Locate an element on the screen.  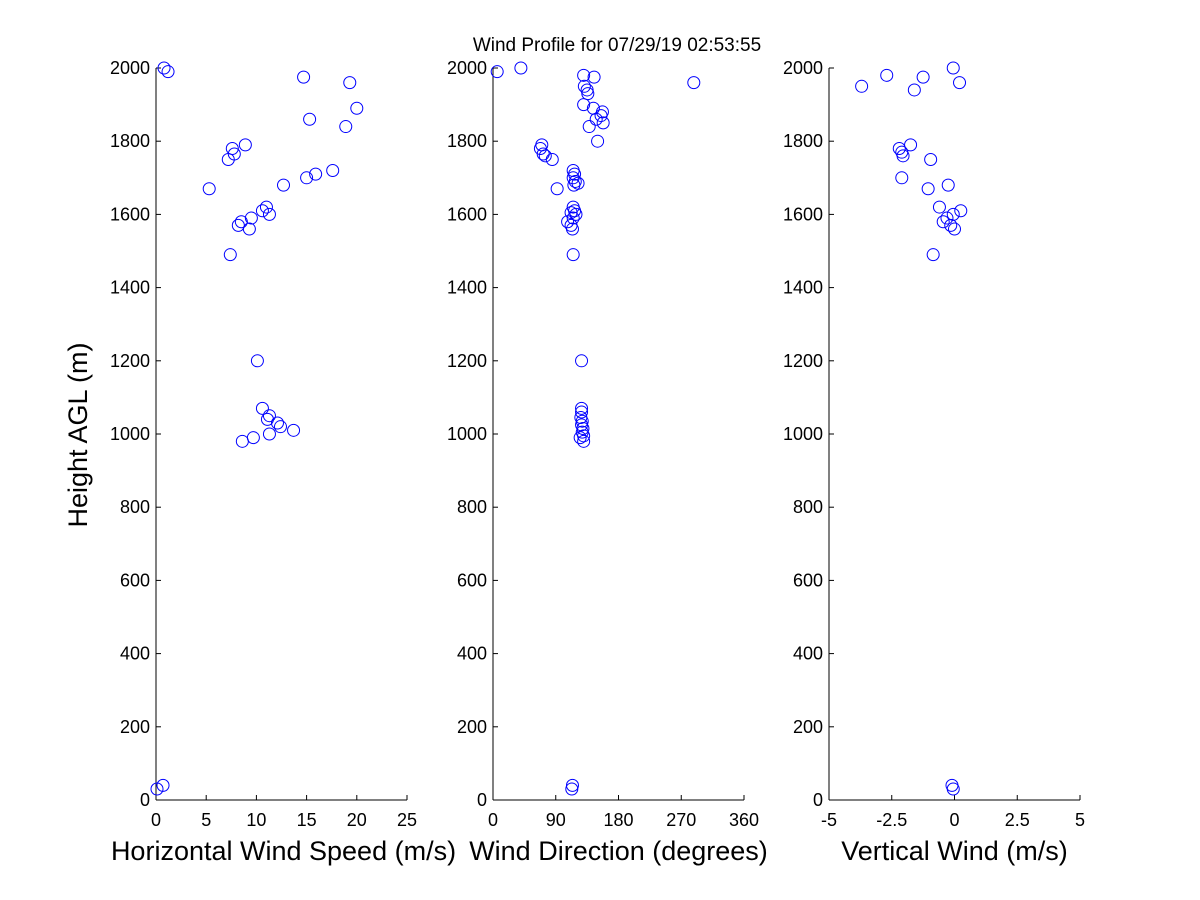
x-tick-label: 25 is located at coordinates (407, 820).